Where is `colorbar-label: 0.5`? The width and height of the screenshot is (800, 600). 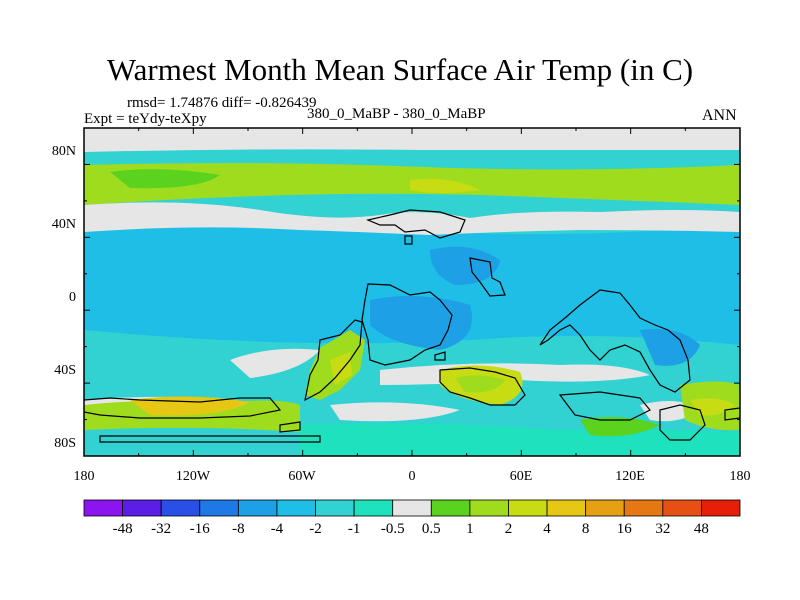 colorbar-label: 0.5 is located at coordinates (431, 529).